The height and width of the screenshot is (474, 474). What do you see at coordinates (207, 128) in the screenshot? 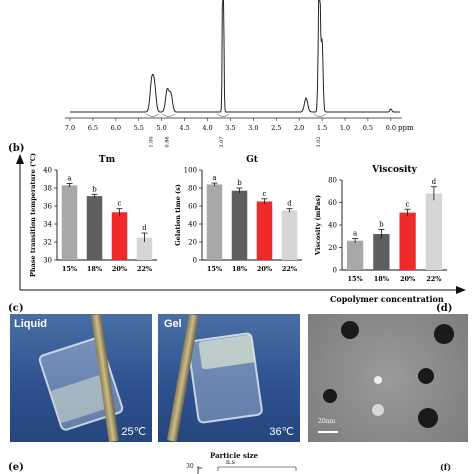
I see `nmr-tick-label: 4.0` at bounding box center [207, 128].